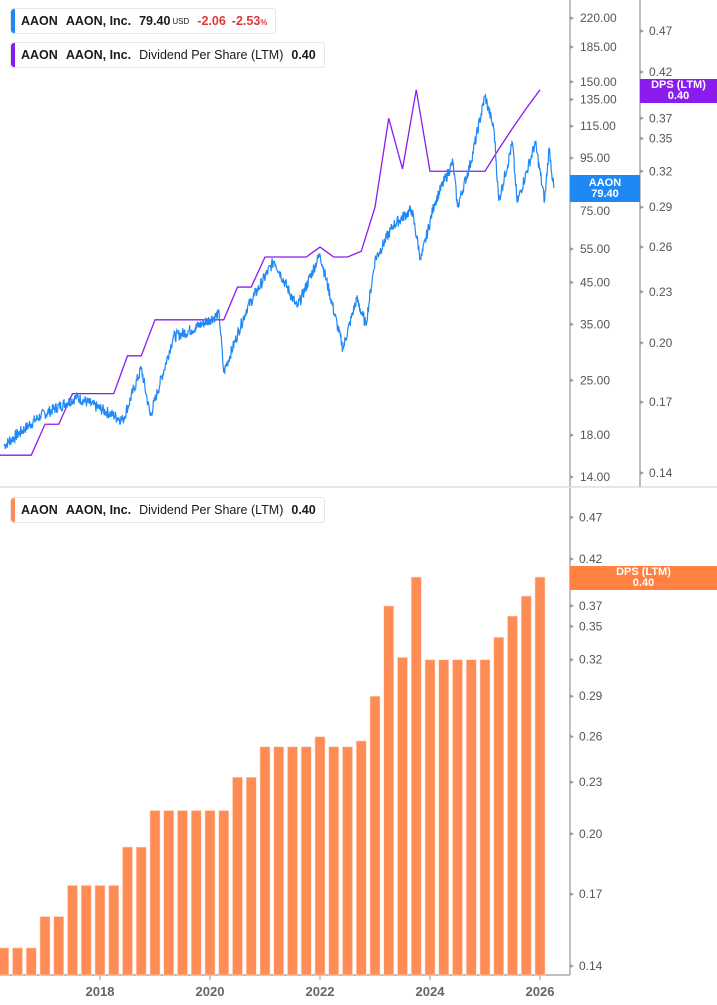 The image size is (717, 1005). What do you see at coordinates (246, 21) in the screenshot?
I see `price-change-pct: -2.53` at bounding box center [246, 21].